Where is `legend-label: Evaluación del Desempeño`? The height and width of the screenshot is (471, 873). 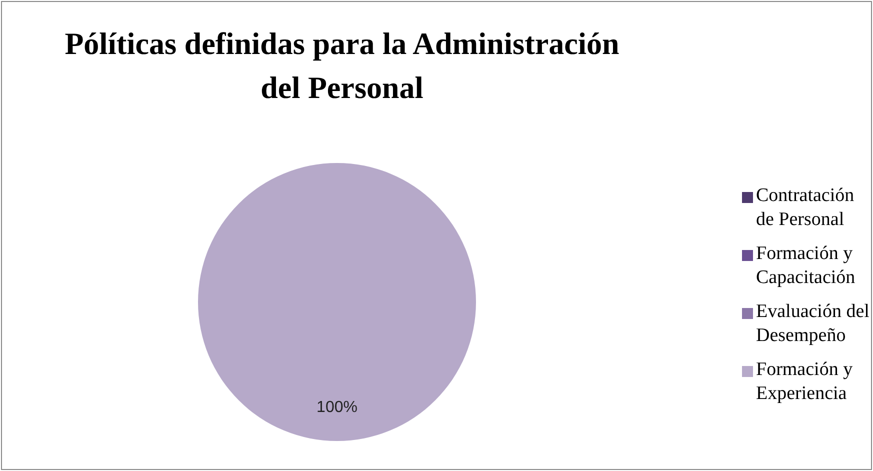 legend-label: Evaluación del Desempeño is located at coordinates (812, 324).